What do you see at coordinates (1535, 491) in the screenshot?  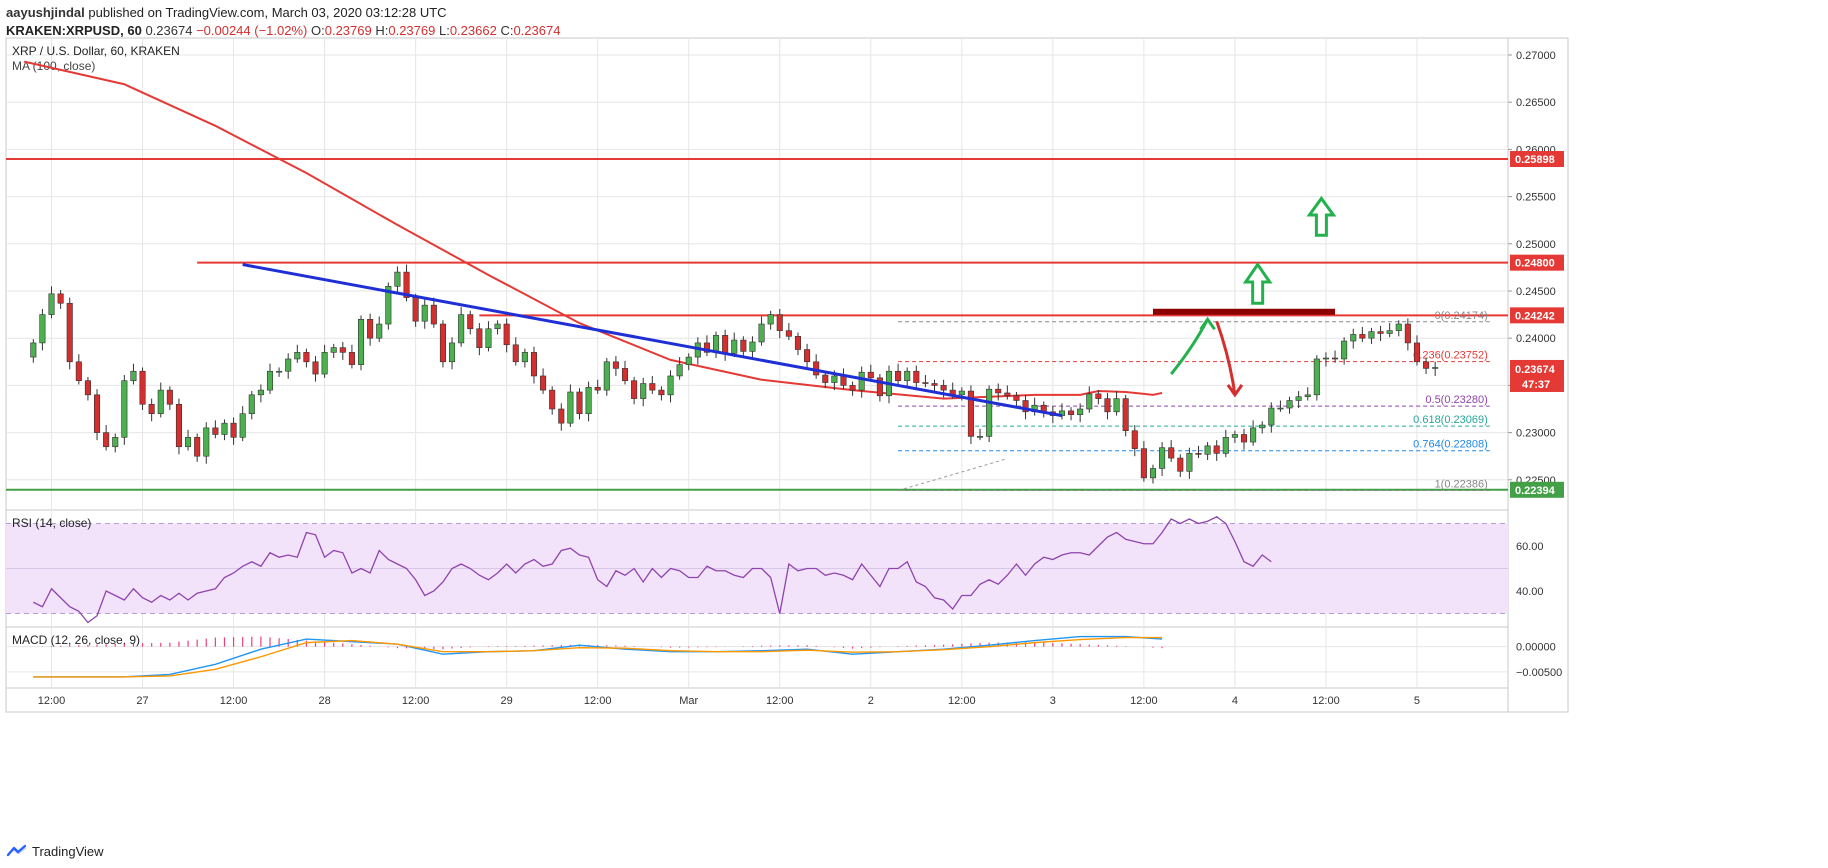 I see `price-level-label: 0.22394` at bounding box center [1535, 491].